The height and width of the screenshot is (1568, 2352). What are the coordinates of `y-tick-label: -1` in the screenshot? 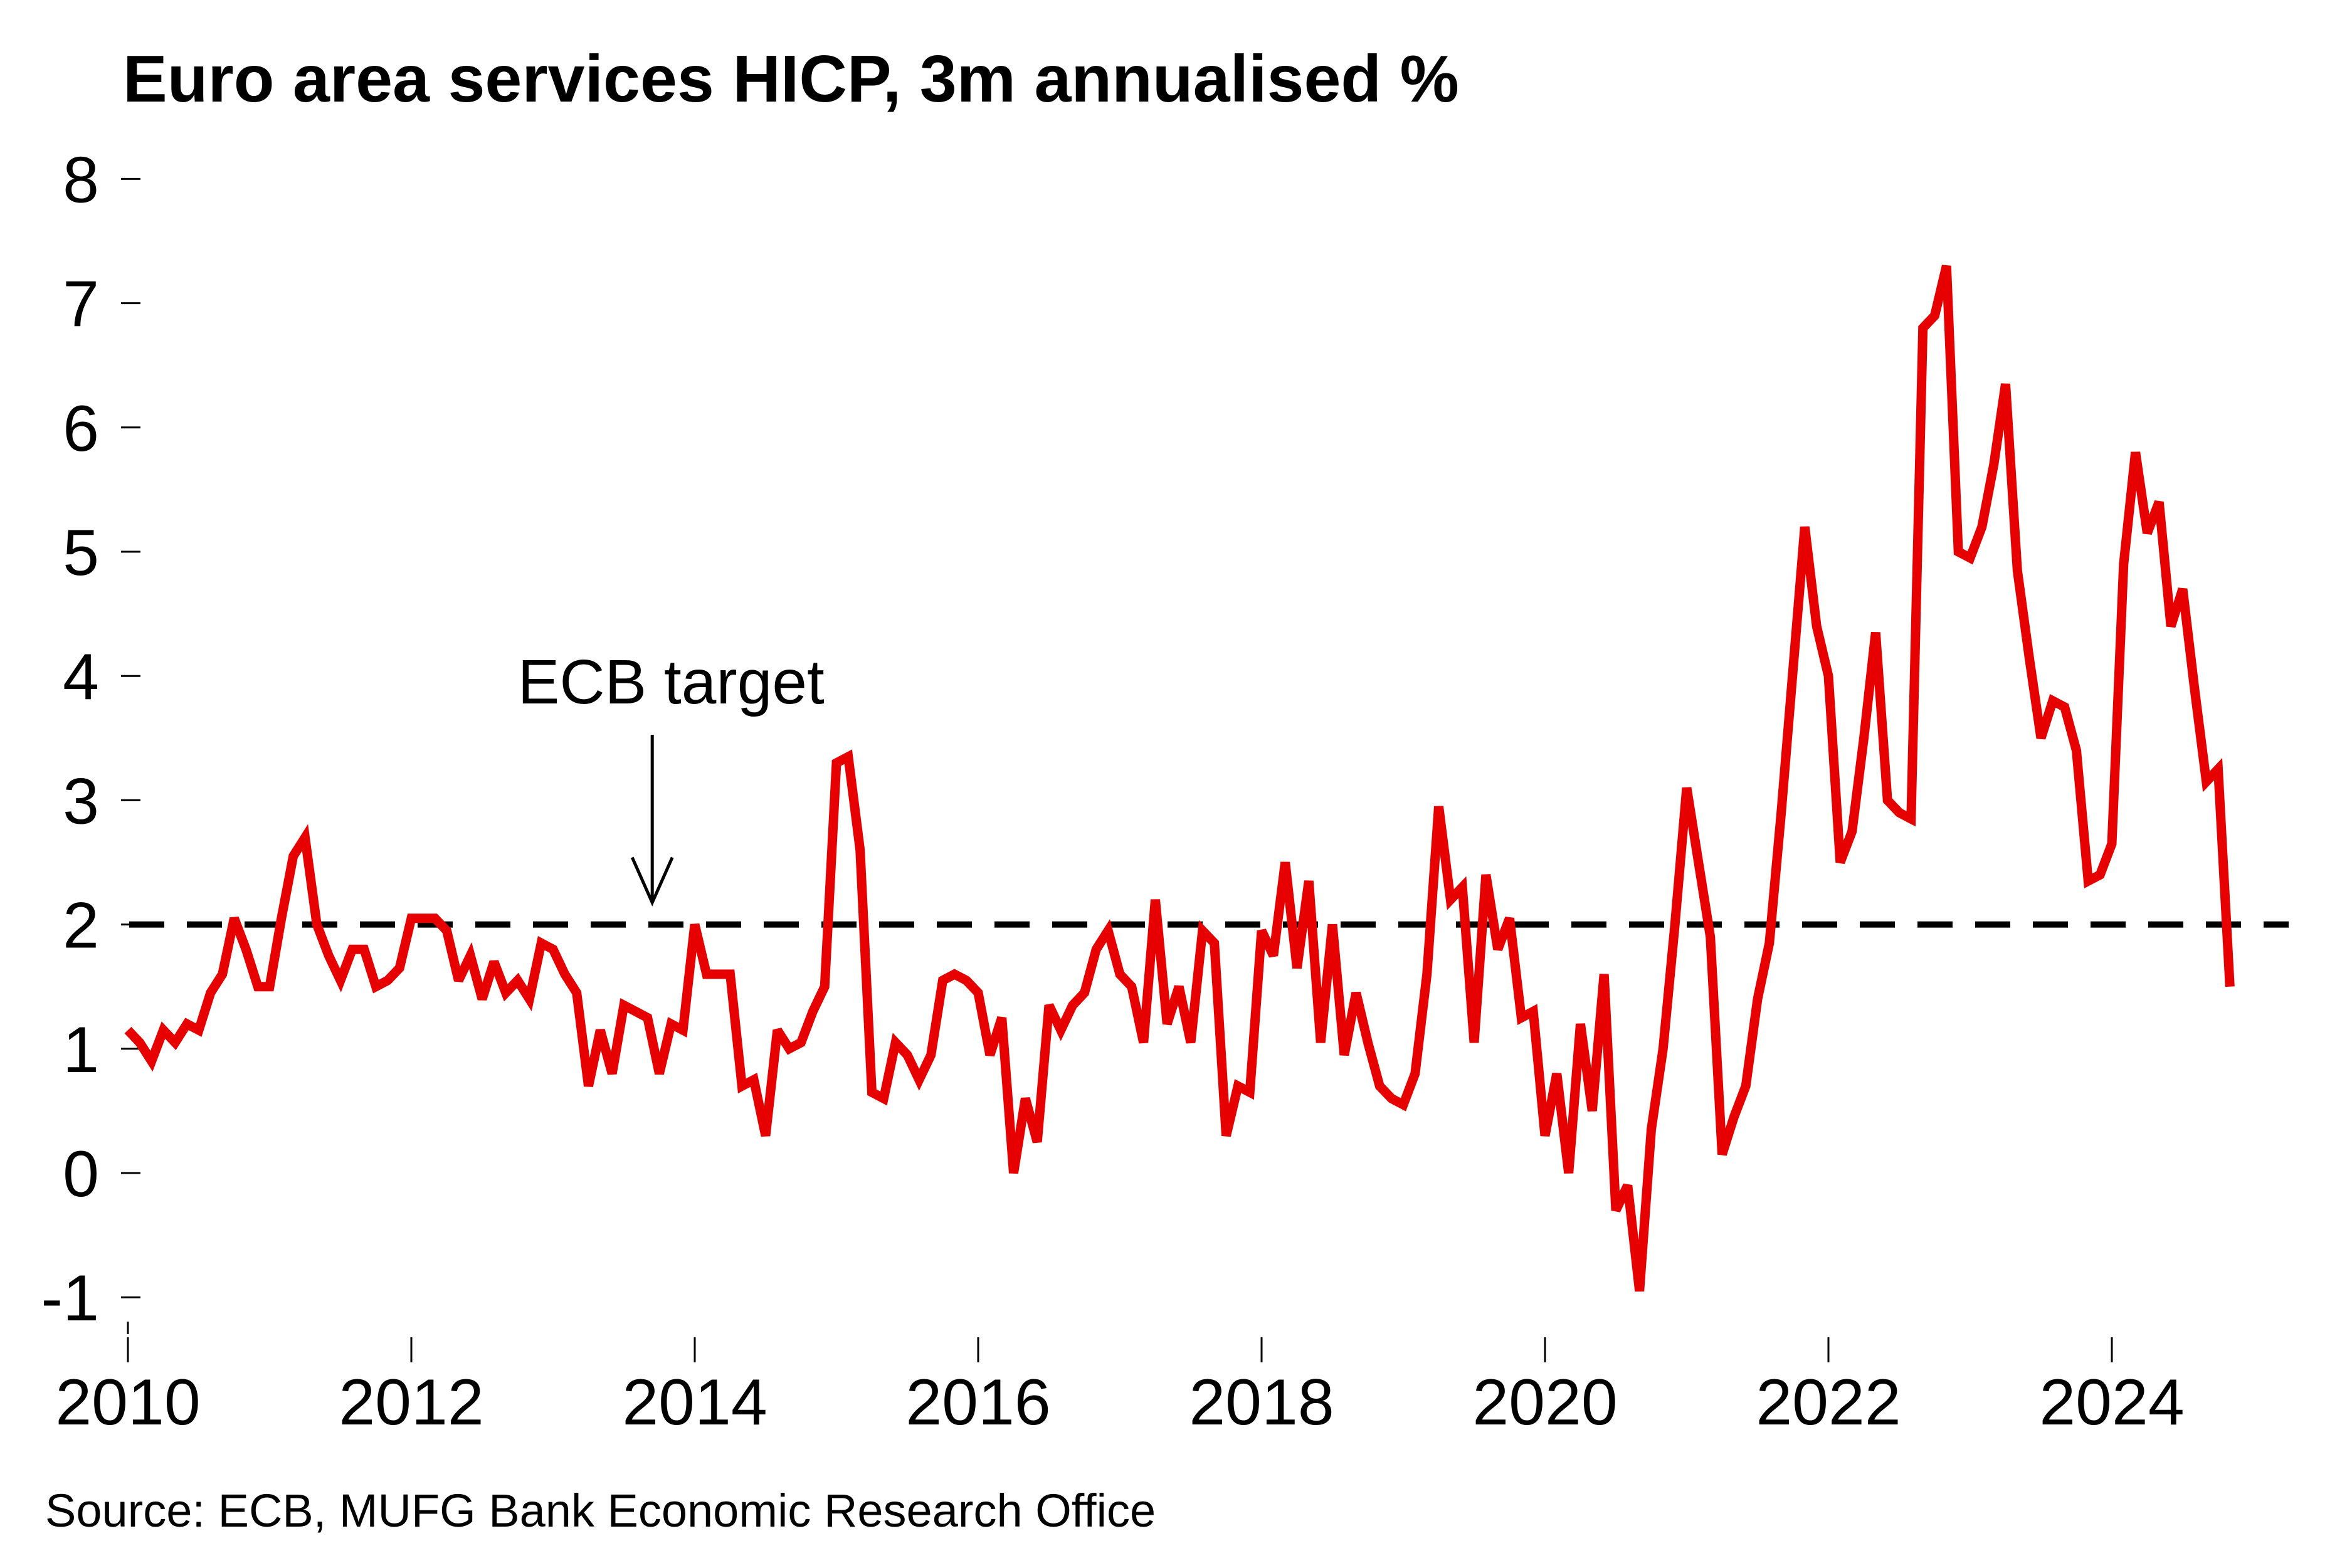 It's located at (70, 1298).